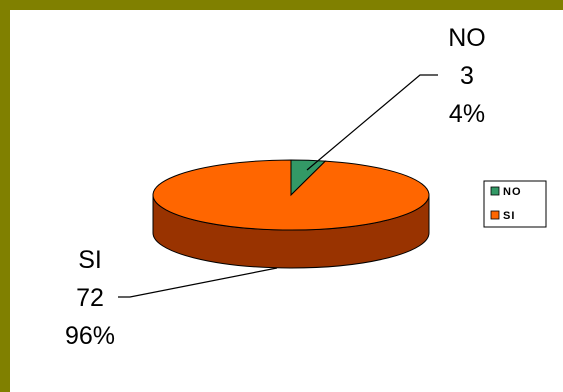 This screenshot has width=563, height=392. I want to click on legend-label-no: NO, so click(512, 192).